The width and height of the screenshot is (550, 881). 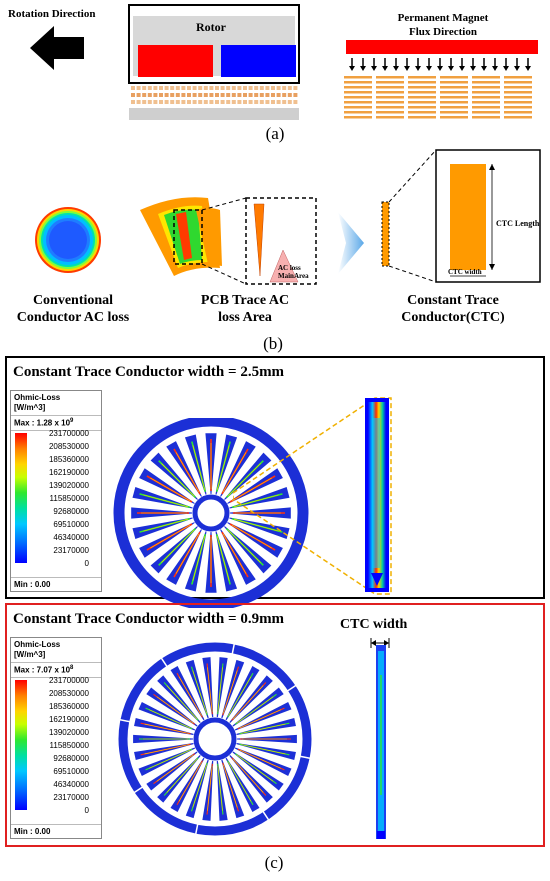 I want to click on rotation-arrow-icon, so click(x=57, y=50).